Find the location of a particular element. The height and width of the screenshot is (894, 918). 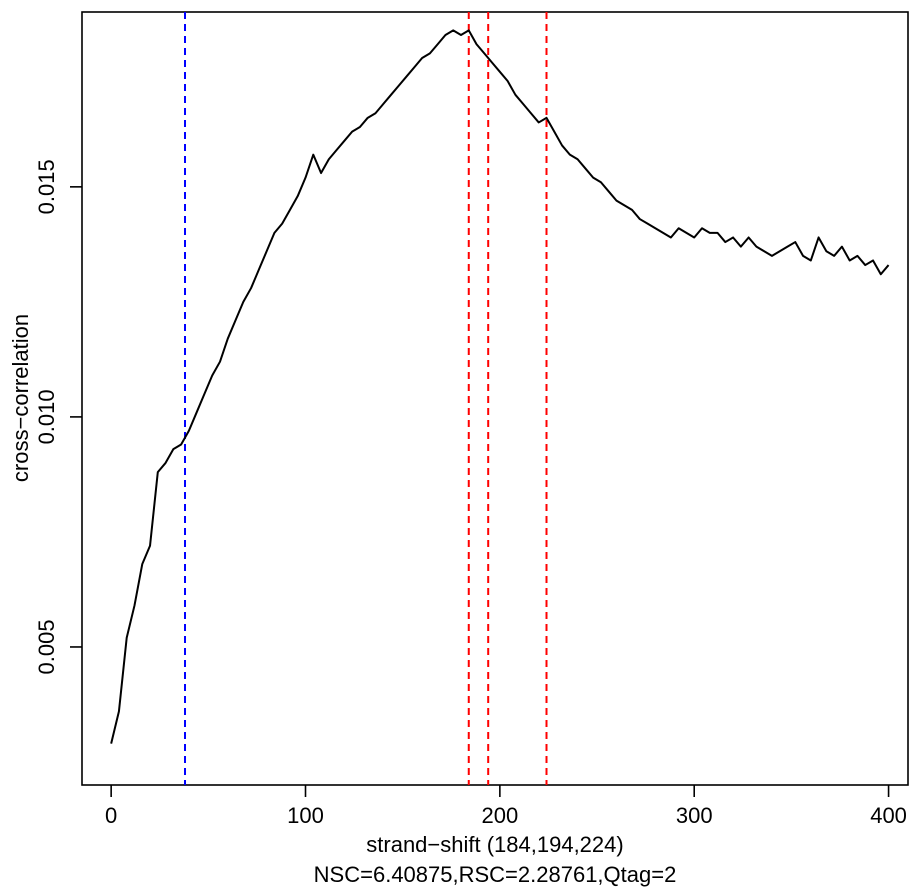

x-axis-label: strand−shift (184,194,224) is located at coordinates (494, 844).